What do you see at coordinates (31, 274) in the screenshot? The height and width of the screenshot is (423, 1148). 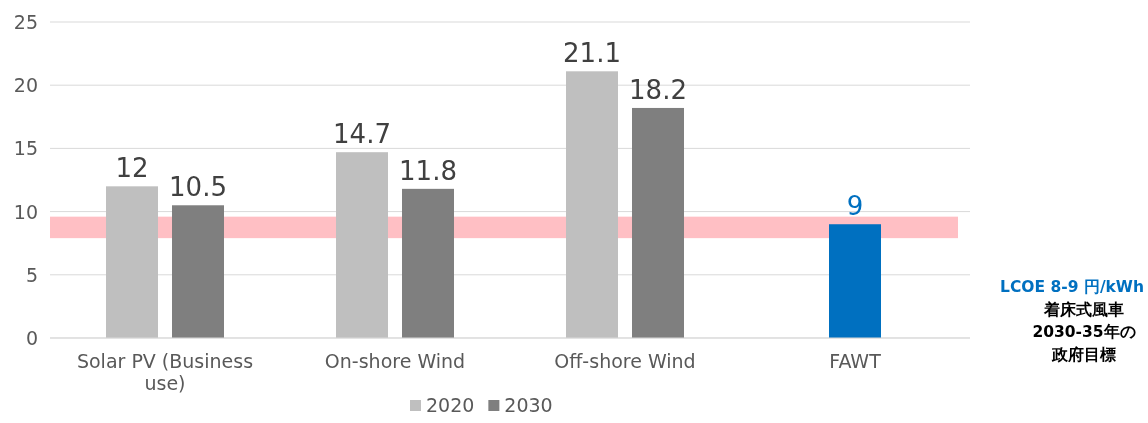 I see `y-tick-label: 5` at bounding box center [31, 274].